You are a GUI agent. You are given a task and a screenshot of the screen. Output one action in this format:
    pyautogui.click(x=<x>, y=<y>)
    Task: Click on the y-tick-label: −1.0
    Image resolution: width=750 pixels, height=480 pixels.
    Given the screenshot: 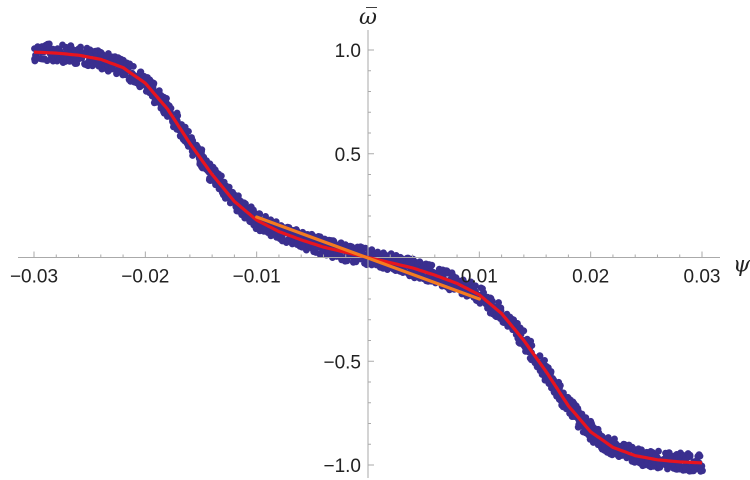 What is the action you would take?
    pyautogui.click(x=342, y=466)
    